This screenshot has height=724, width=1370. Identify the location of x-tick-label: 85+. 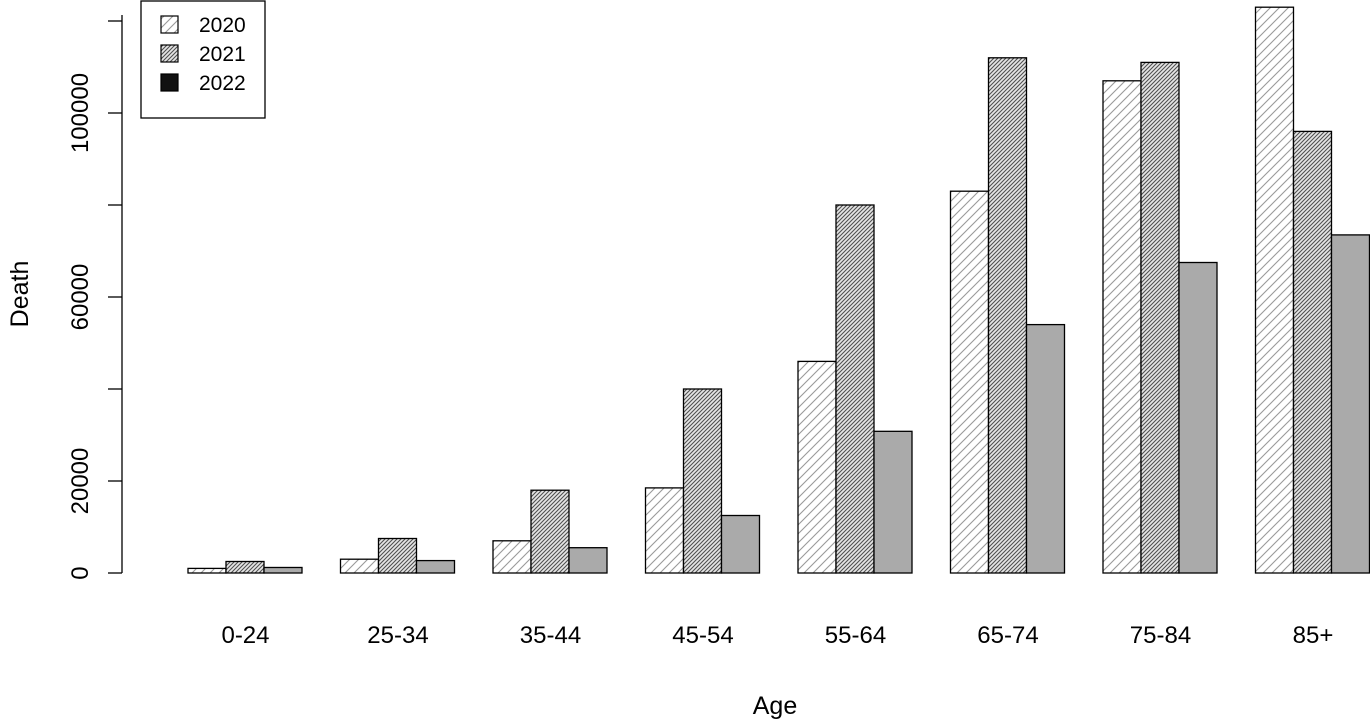
(1313, 635).